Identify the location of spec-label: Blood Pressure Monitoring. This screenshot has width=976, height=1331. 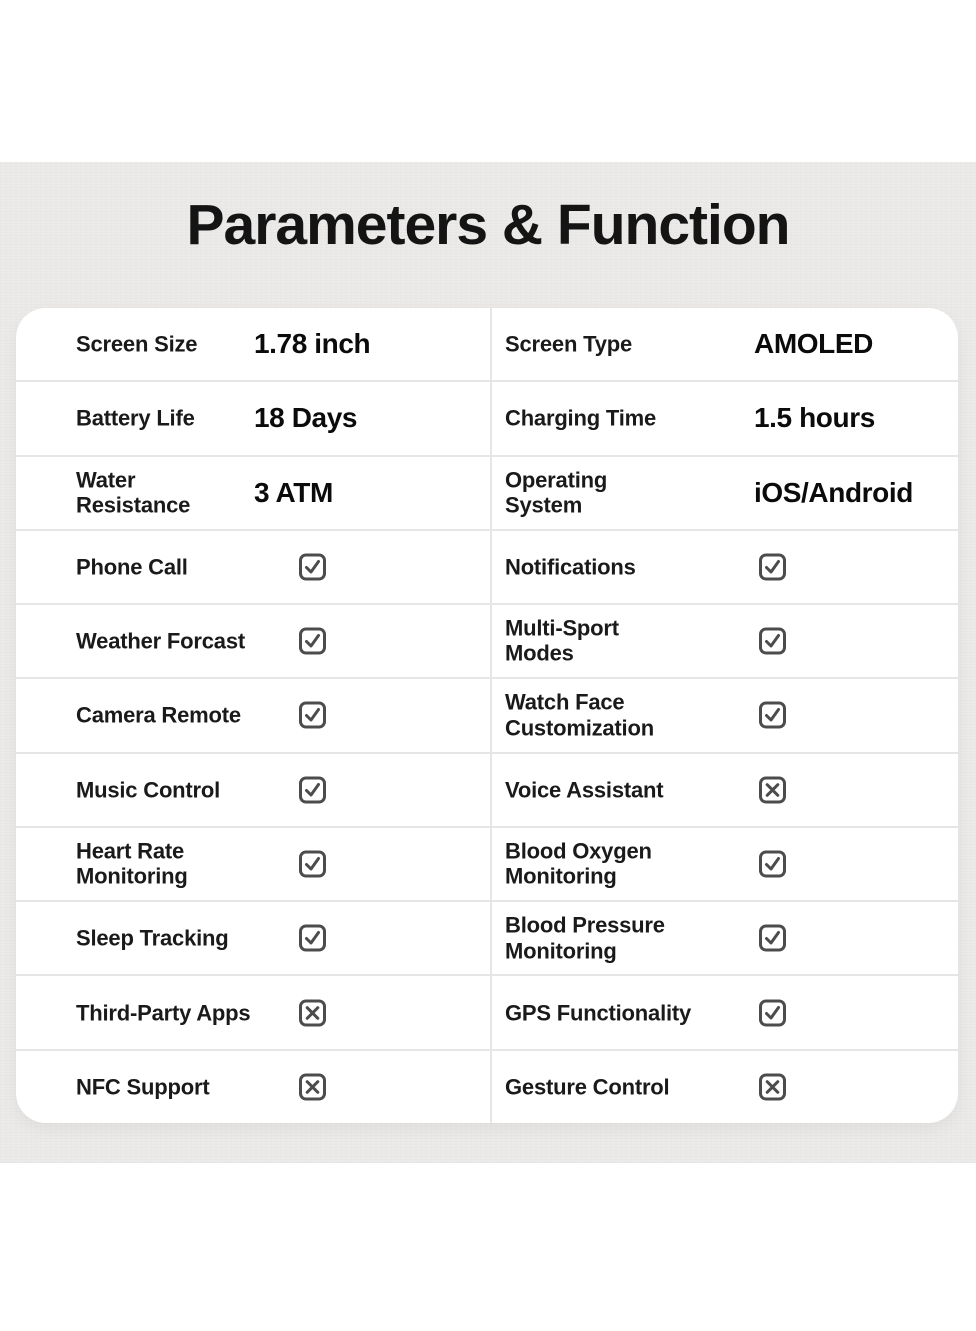
(585, 938).